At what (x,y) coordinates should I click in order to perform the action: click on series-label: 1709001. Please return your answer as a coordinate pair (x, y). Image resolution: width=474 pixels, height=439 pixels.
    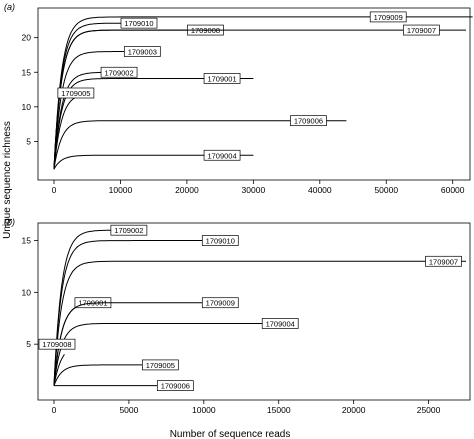
    Looking at the image, I should click on (221, 78).